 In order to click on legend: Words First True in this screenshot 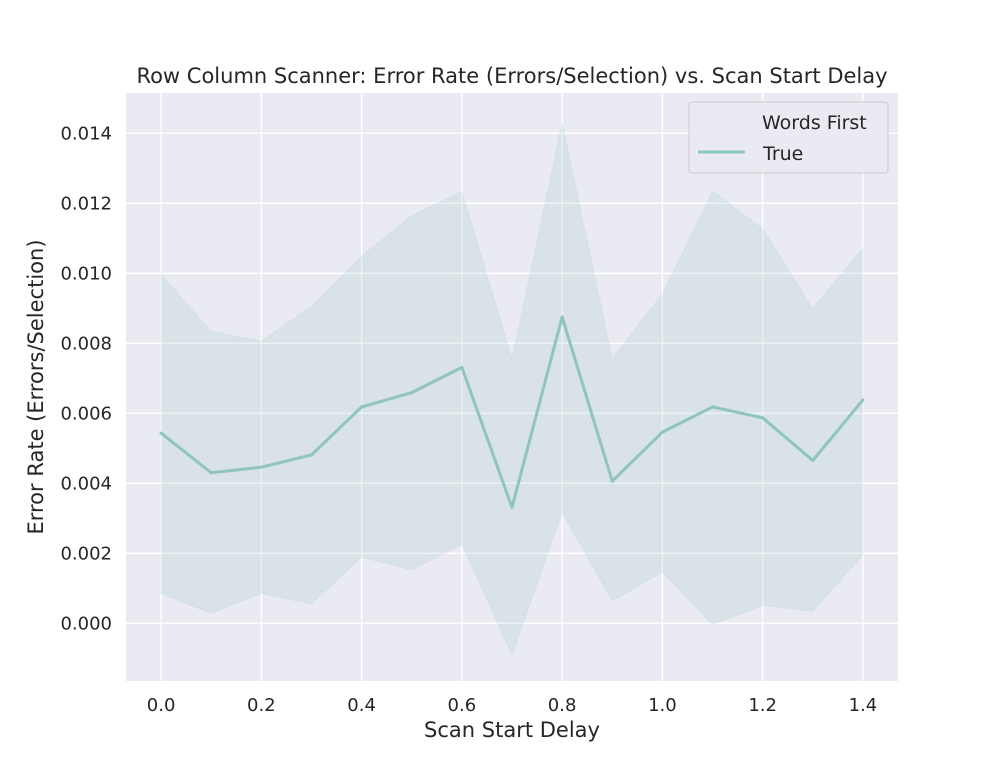, I will do `click(788, 137)`.